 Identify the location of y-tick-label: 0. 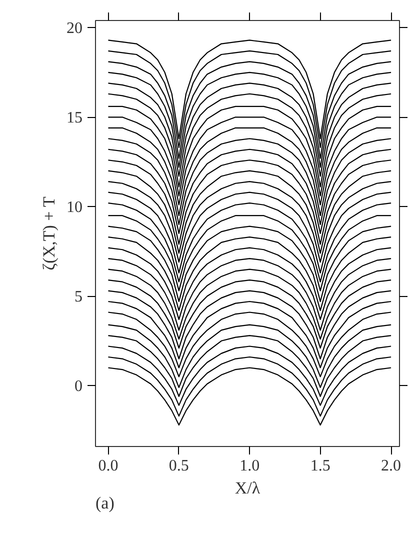
(78, 387).